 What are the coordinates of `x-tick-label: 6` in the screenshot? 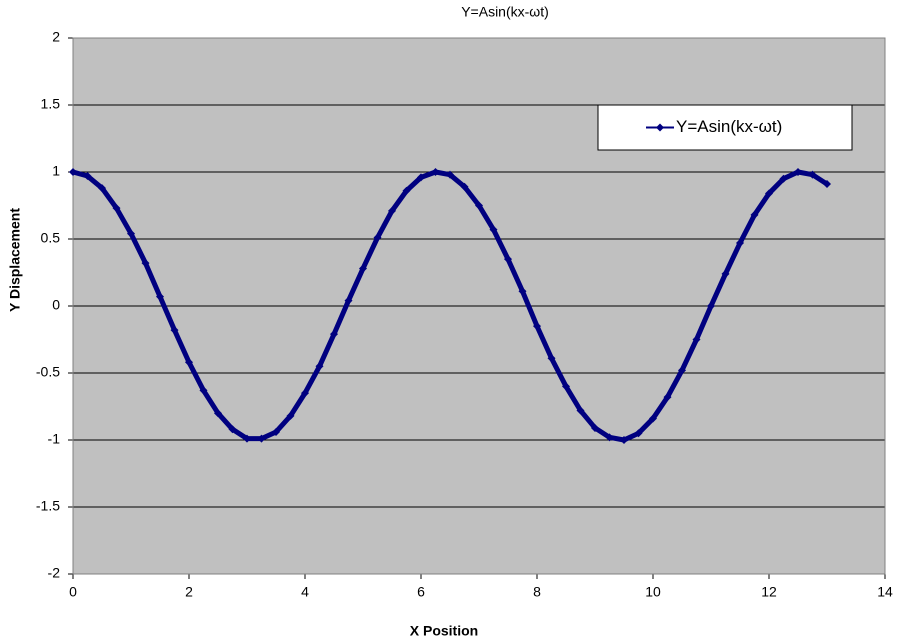 It's located at (421, 592).